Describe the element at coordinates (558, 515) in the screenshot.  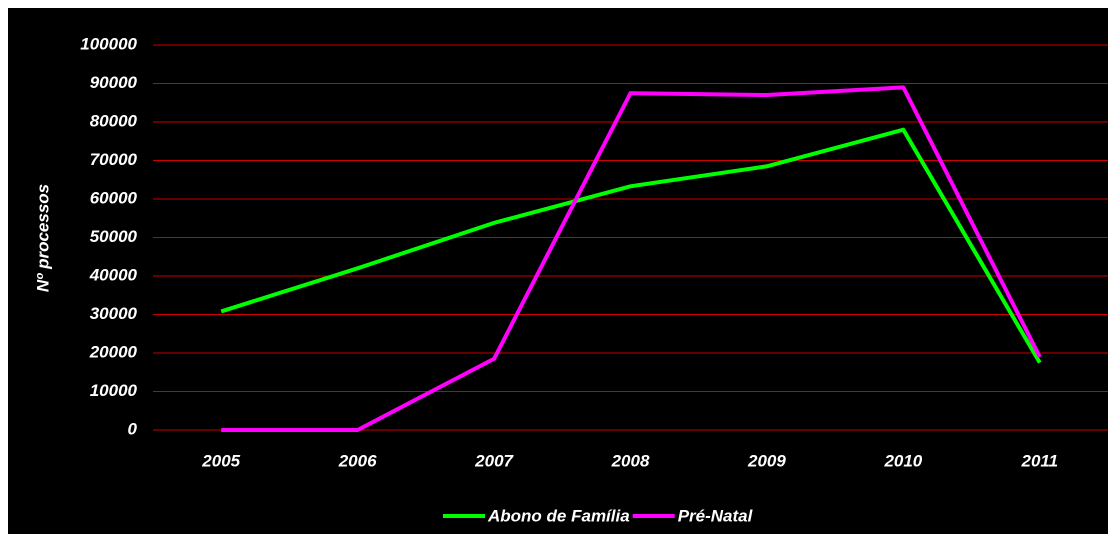
I see `legend-label: Abono de Família` at that location.